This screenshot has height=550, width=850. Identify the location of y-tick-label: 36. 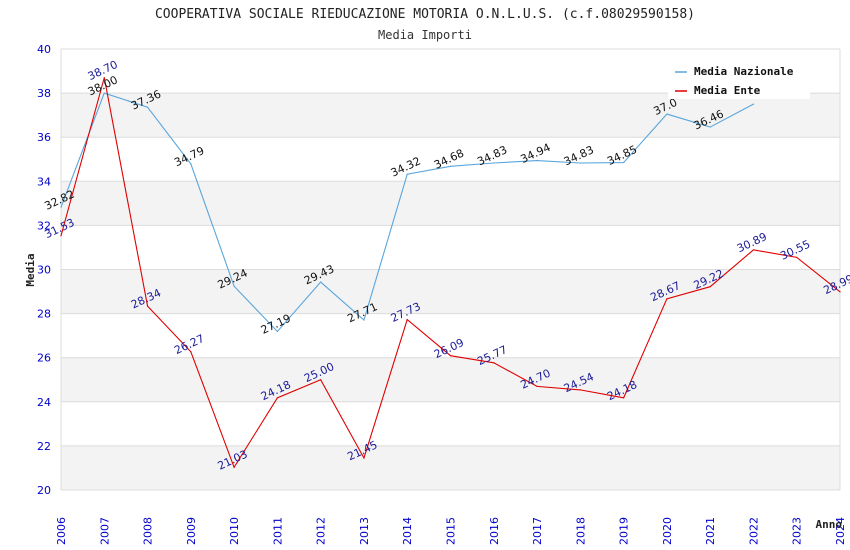
(44, 137).